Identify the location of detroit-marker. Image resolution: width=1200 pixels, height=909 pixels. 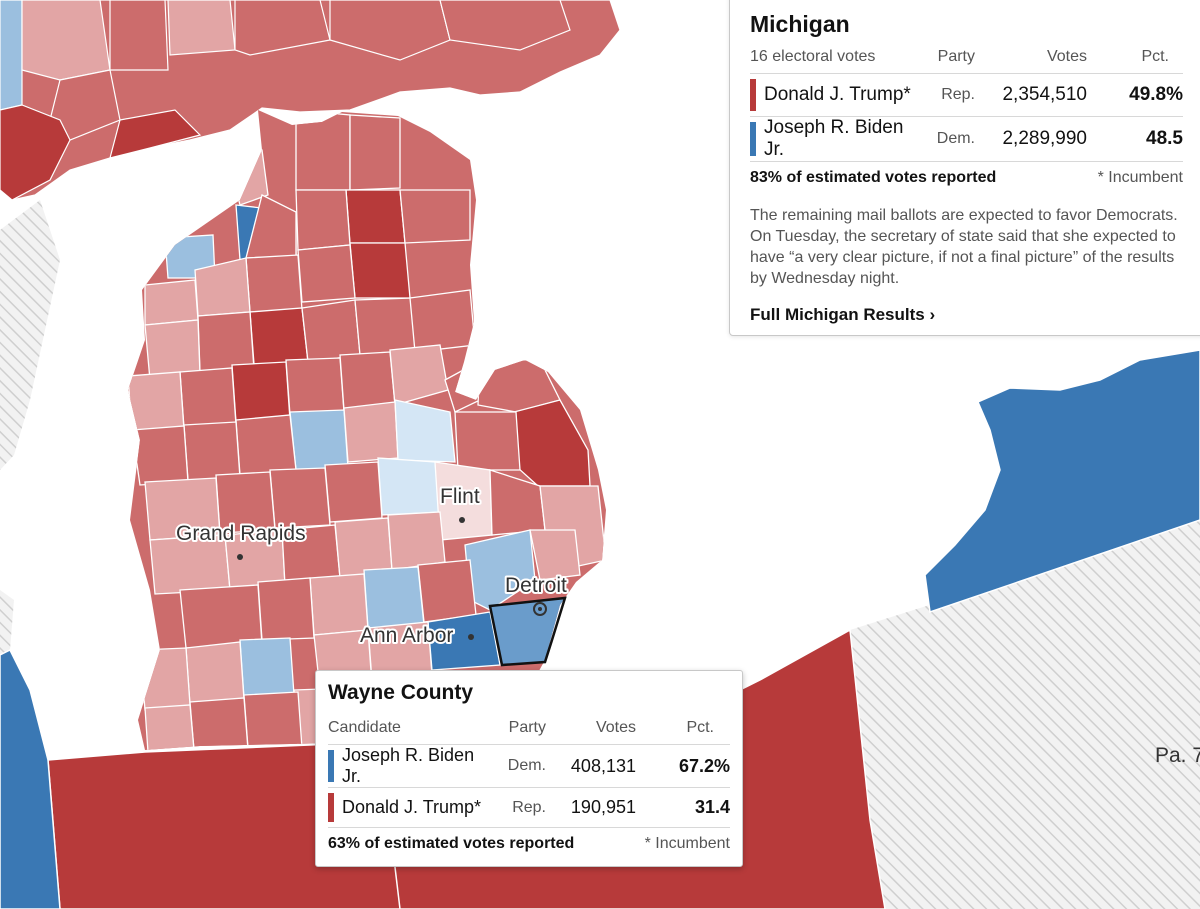
(540, 609).